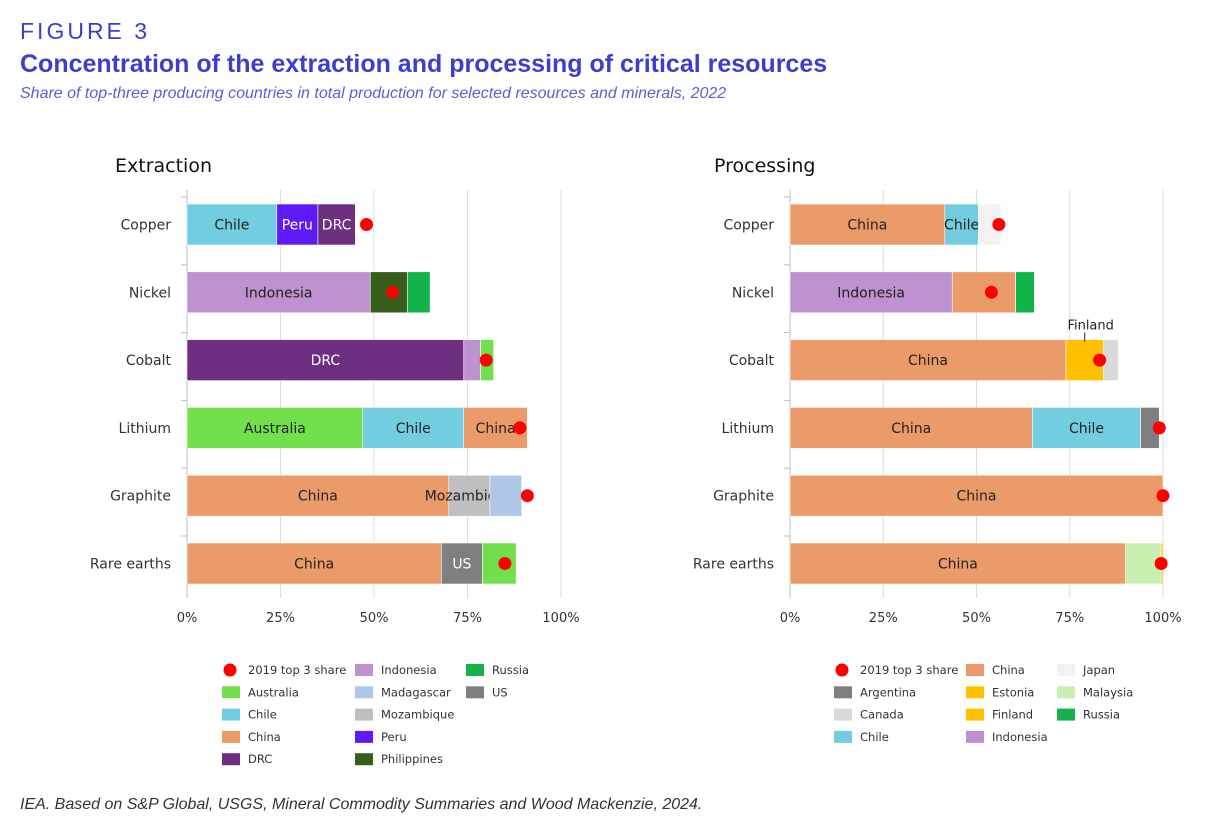  I want to click on extraction-x-tick-label: 0%, so click(187, 618).